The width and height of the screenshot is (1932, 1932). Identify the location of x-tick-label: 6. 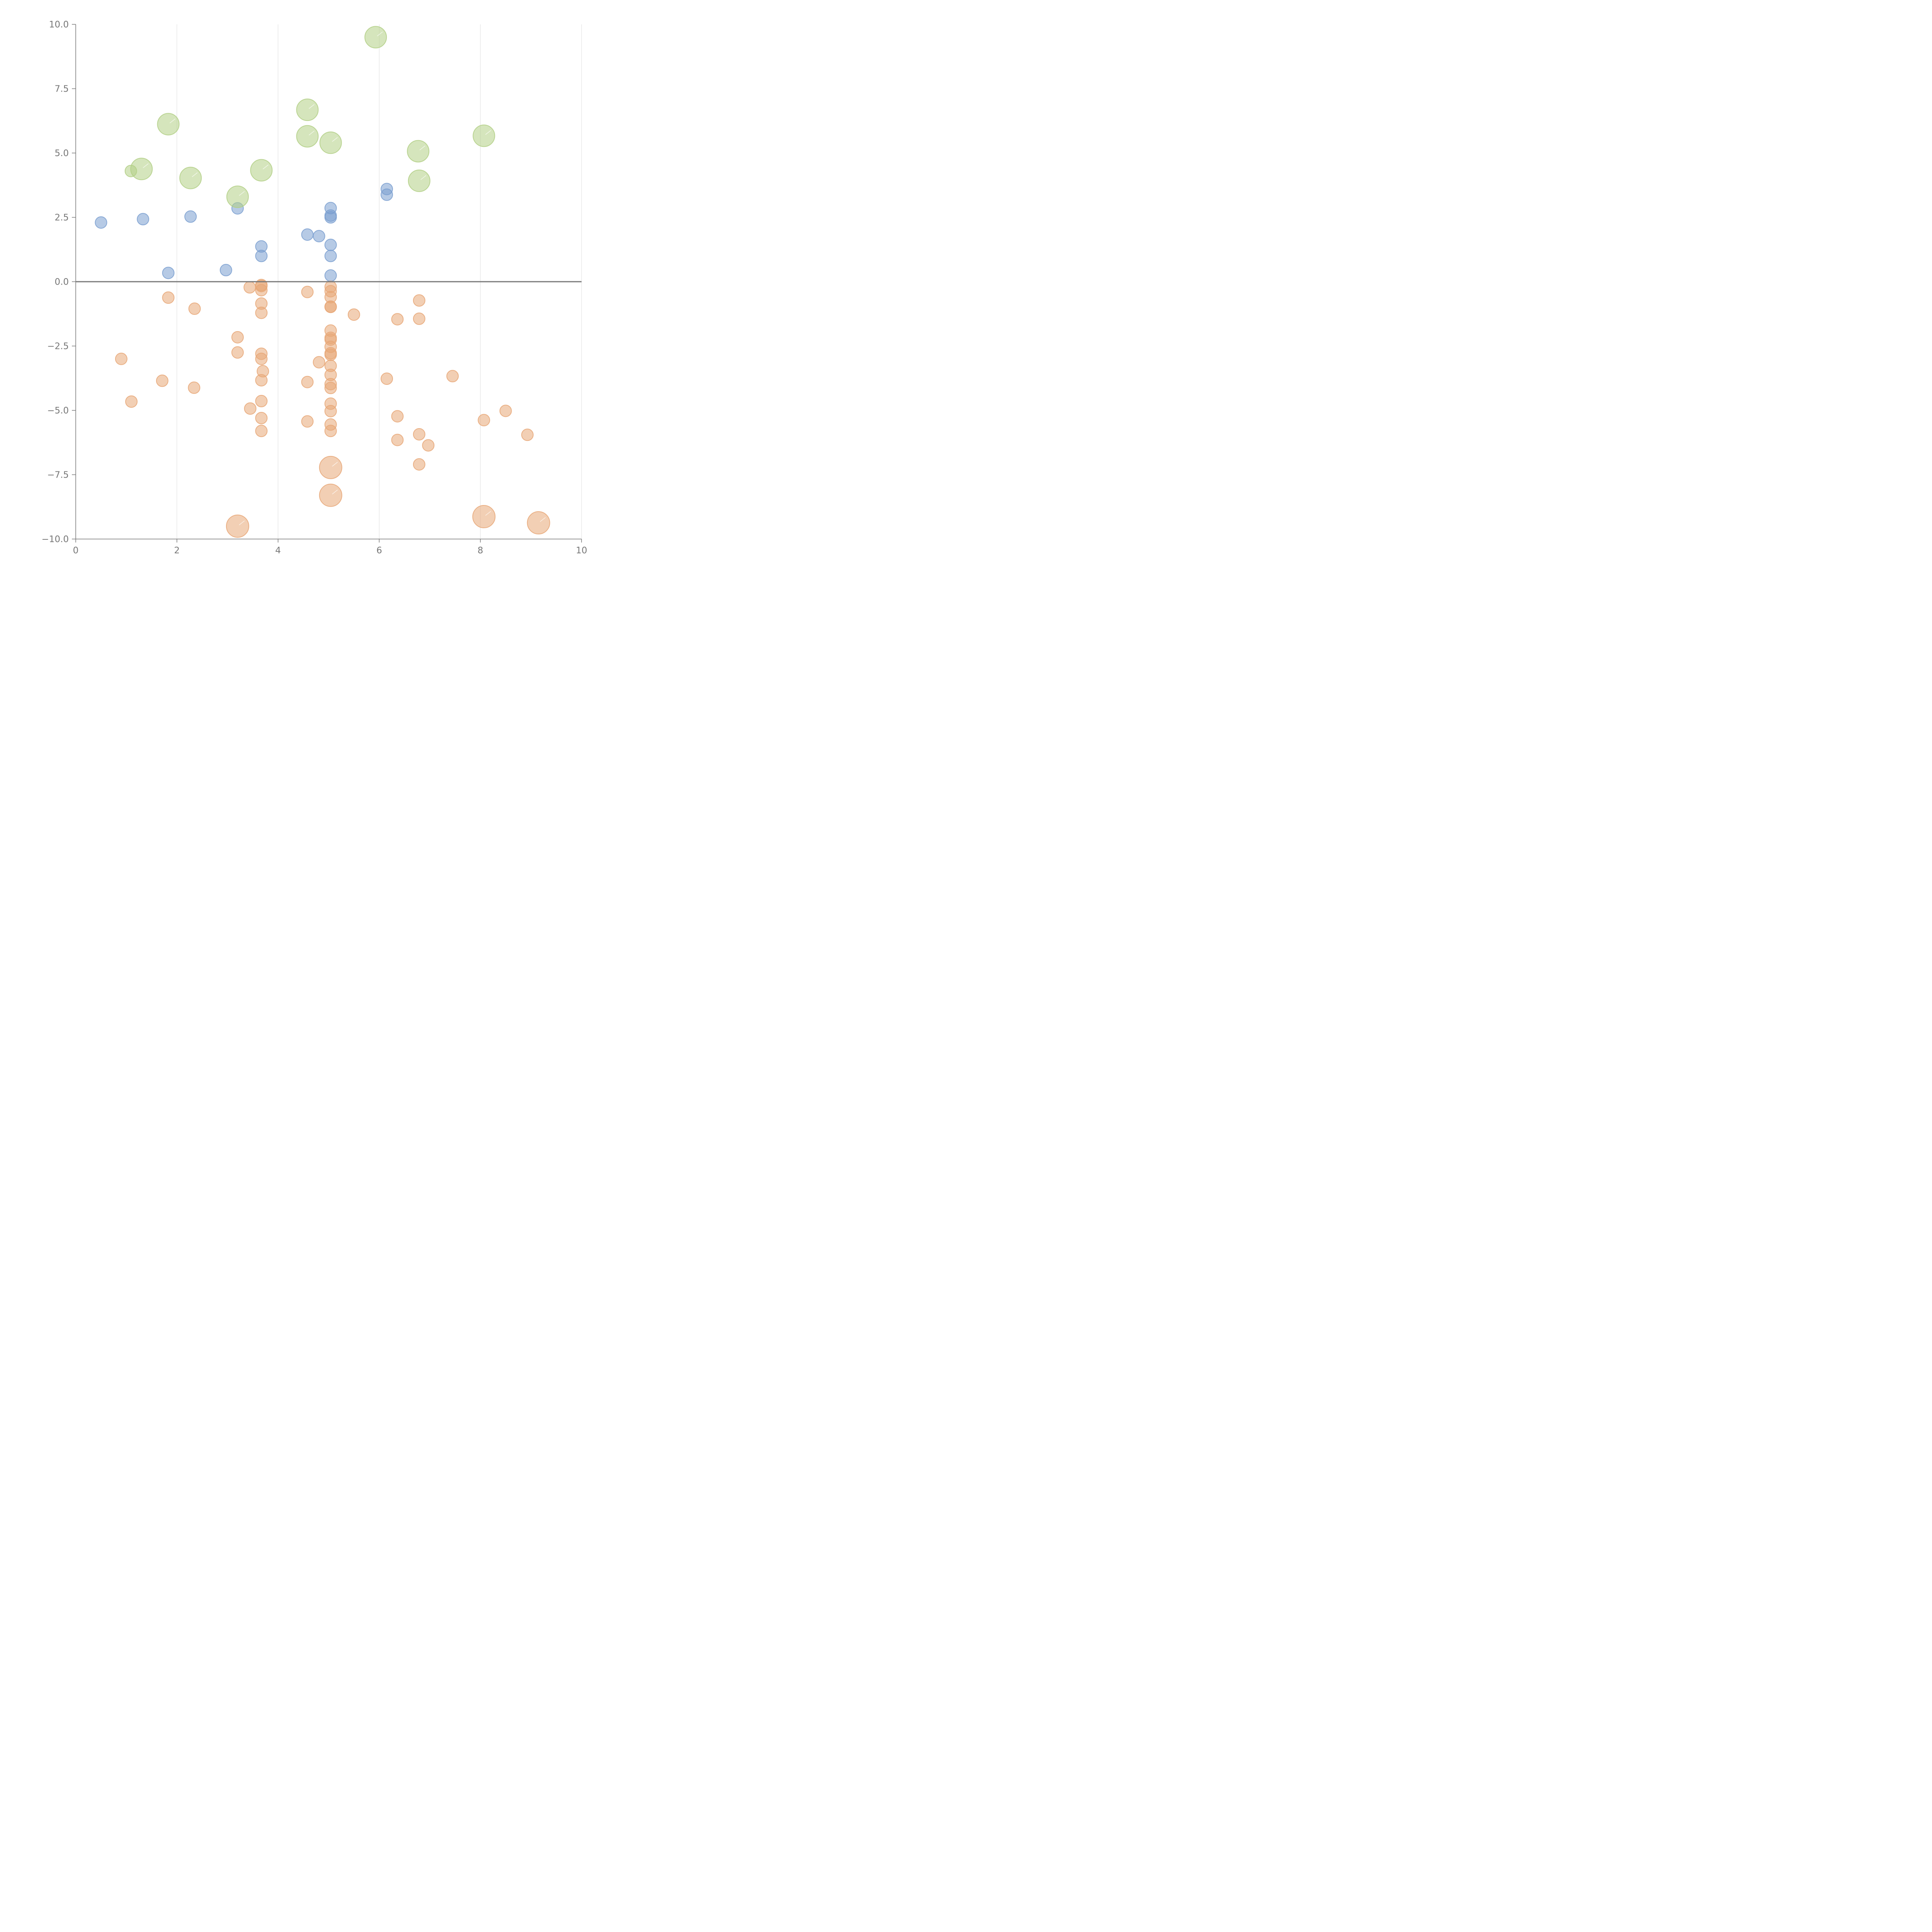
(379, 551).